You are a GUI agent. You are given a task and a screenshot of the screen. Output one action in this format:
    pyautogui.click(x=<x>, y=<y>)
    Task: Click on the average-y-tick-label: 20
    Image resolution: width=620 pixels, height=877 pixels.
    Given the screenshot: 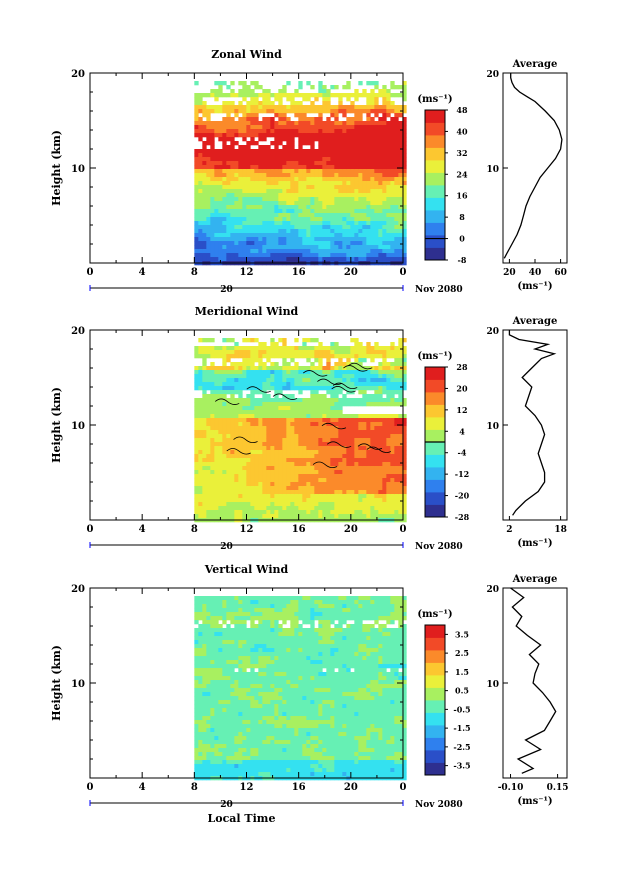 What is the action you would take?
    pyautogui.click(x=492, y=75)
    